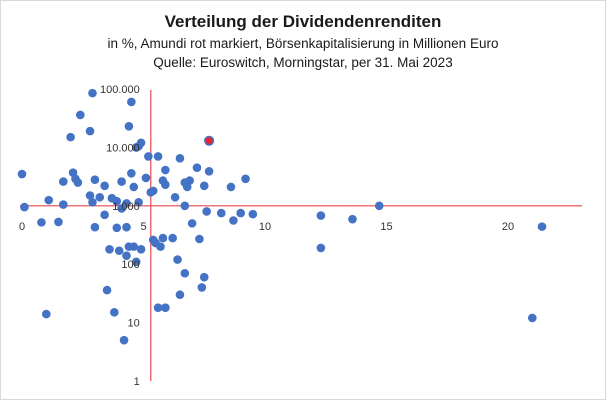 The height and width of the screenshot is (400, 606). I want to click on y-tick-label: 100, so click(130, 265).